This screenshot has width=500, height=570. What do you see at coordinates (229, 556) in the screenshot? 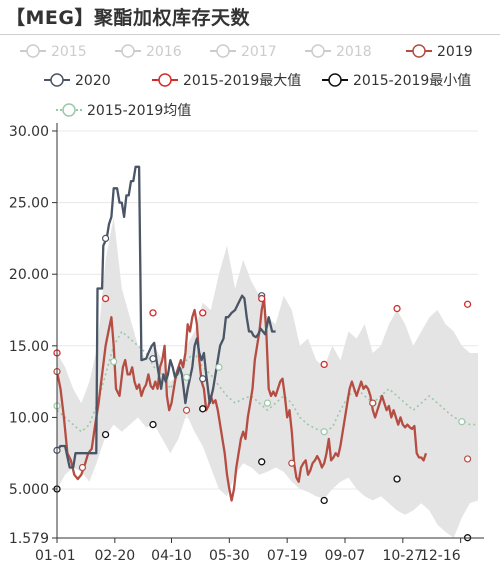
I see `x-tick-label: 05-30` at bounding box center [229, 556].